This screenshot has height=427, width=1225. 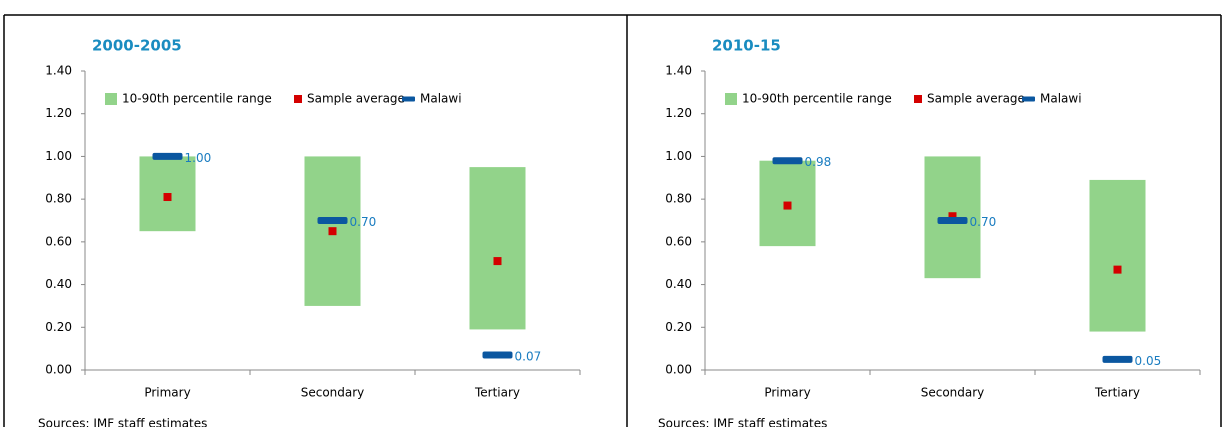 I want to click on value-label: 0.07, so click(x=528, y=357).